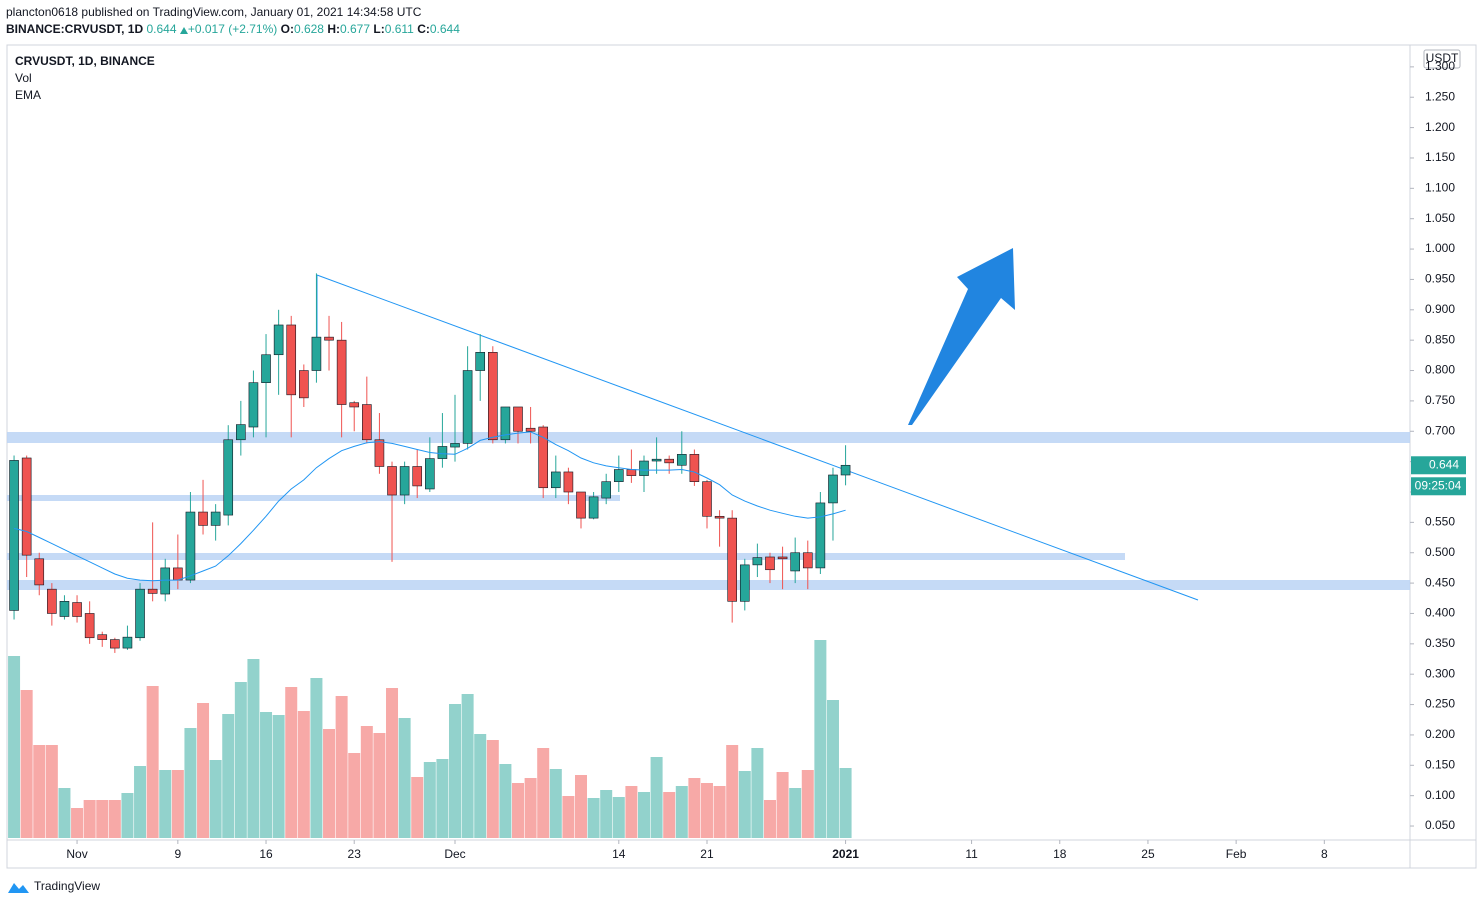 This screenshot has width=1483, height=905. I want to click on y-tick-label: 0.400, so click(1440, 613).